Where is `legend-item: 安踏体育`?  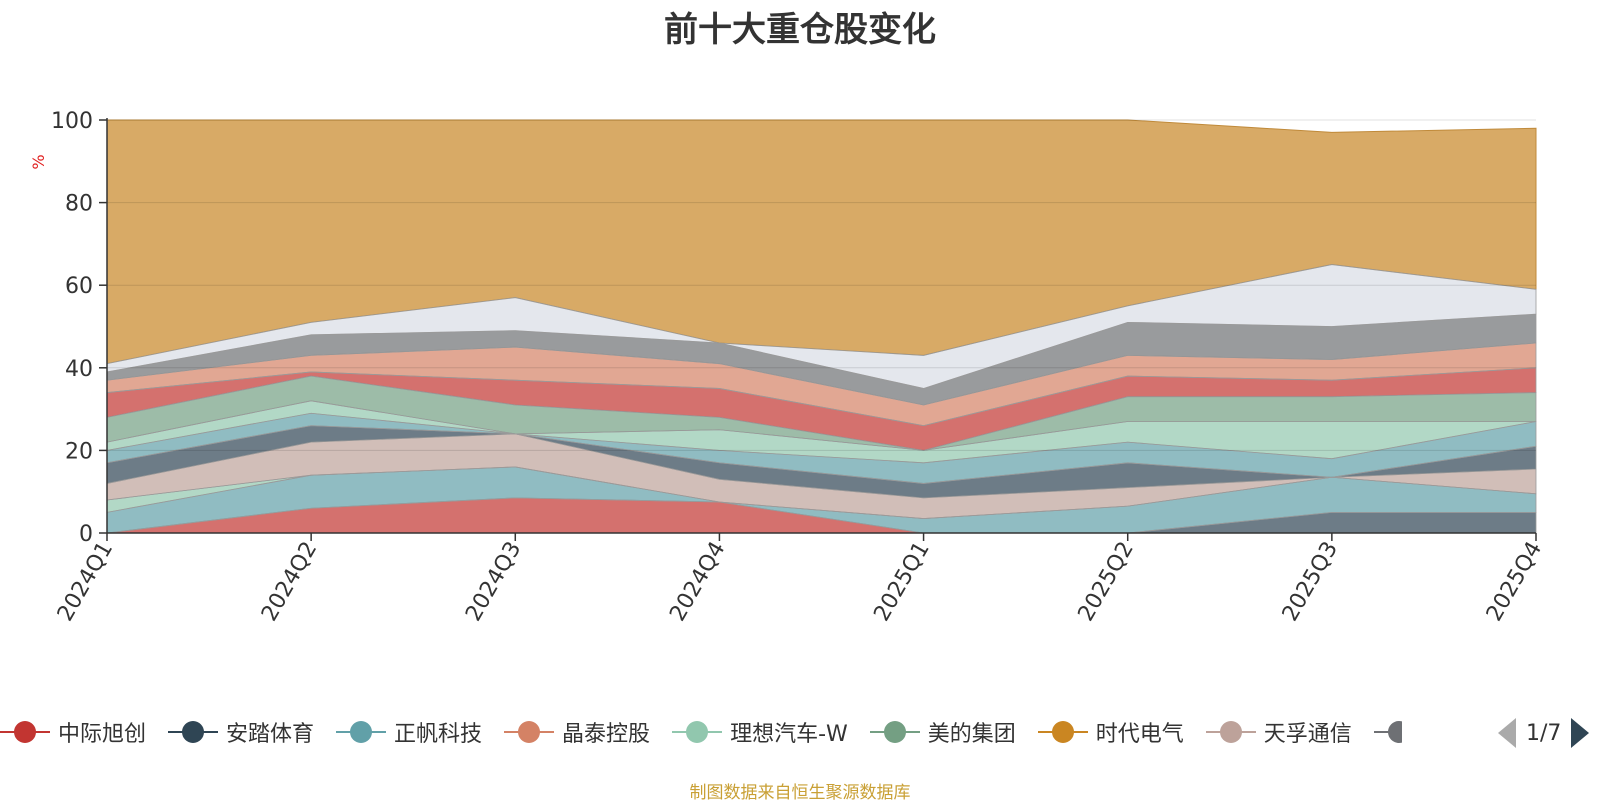 legend-item: 安踏体育 is located at coordinates (241, 732).